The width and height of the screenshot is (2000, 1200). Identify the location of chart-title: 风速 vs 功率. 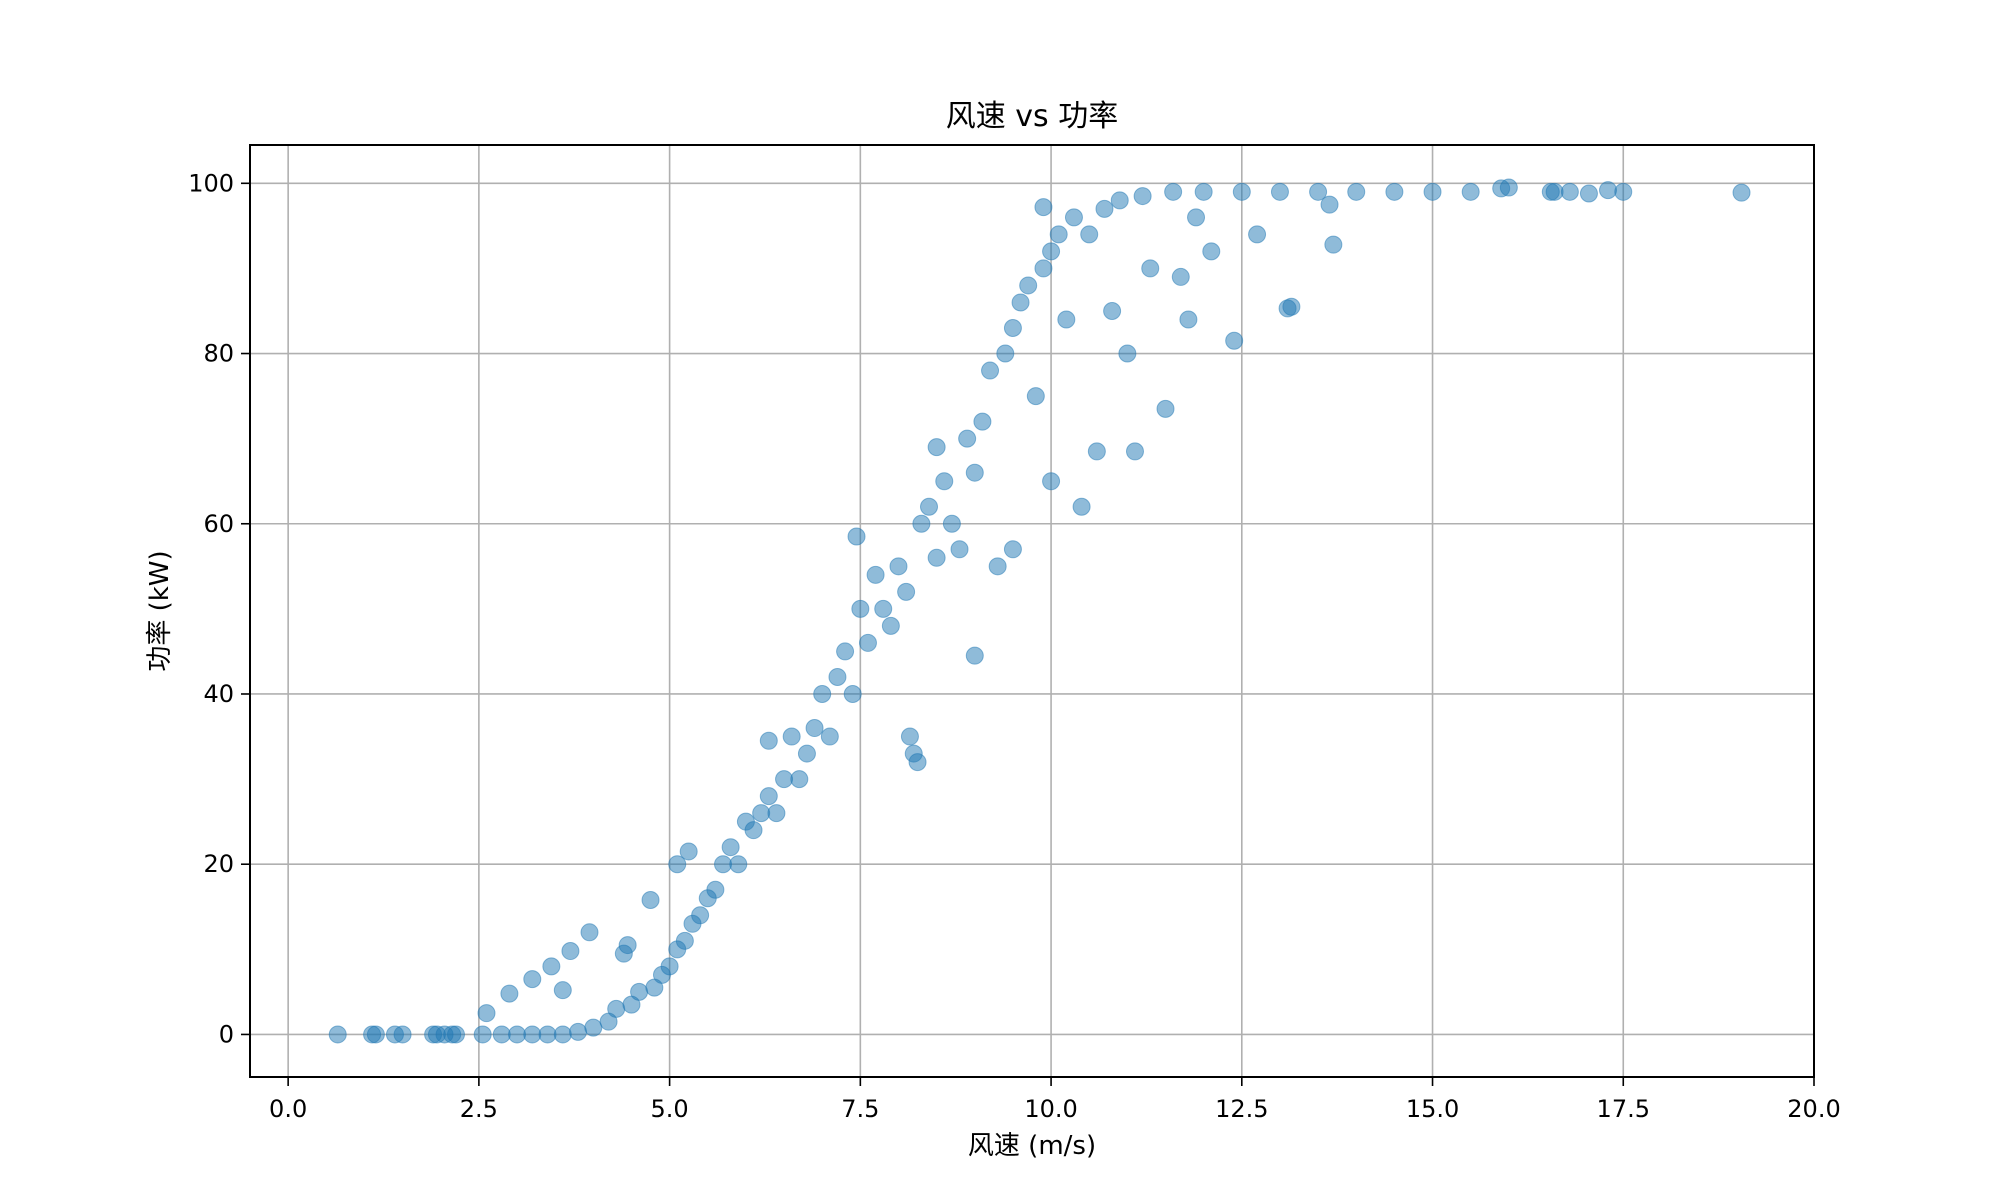
(1032, 116).